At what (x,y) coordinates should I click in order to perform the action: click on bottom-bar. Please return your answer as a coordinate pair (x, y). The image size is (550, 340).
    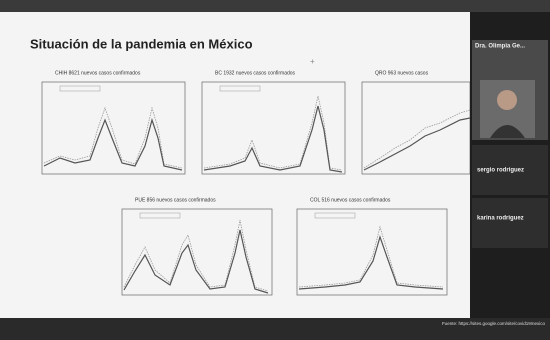
    Looking at the image, I should click on (275, 329).